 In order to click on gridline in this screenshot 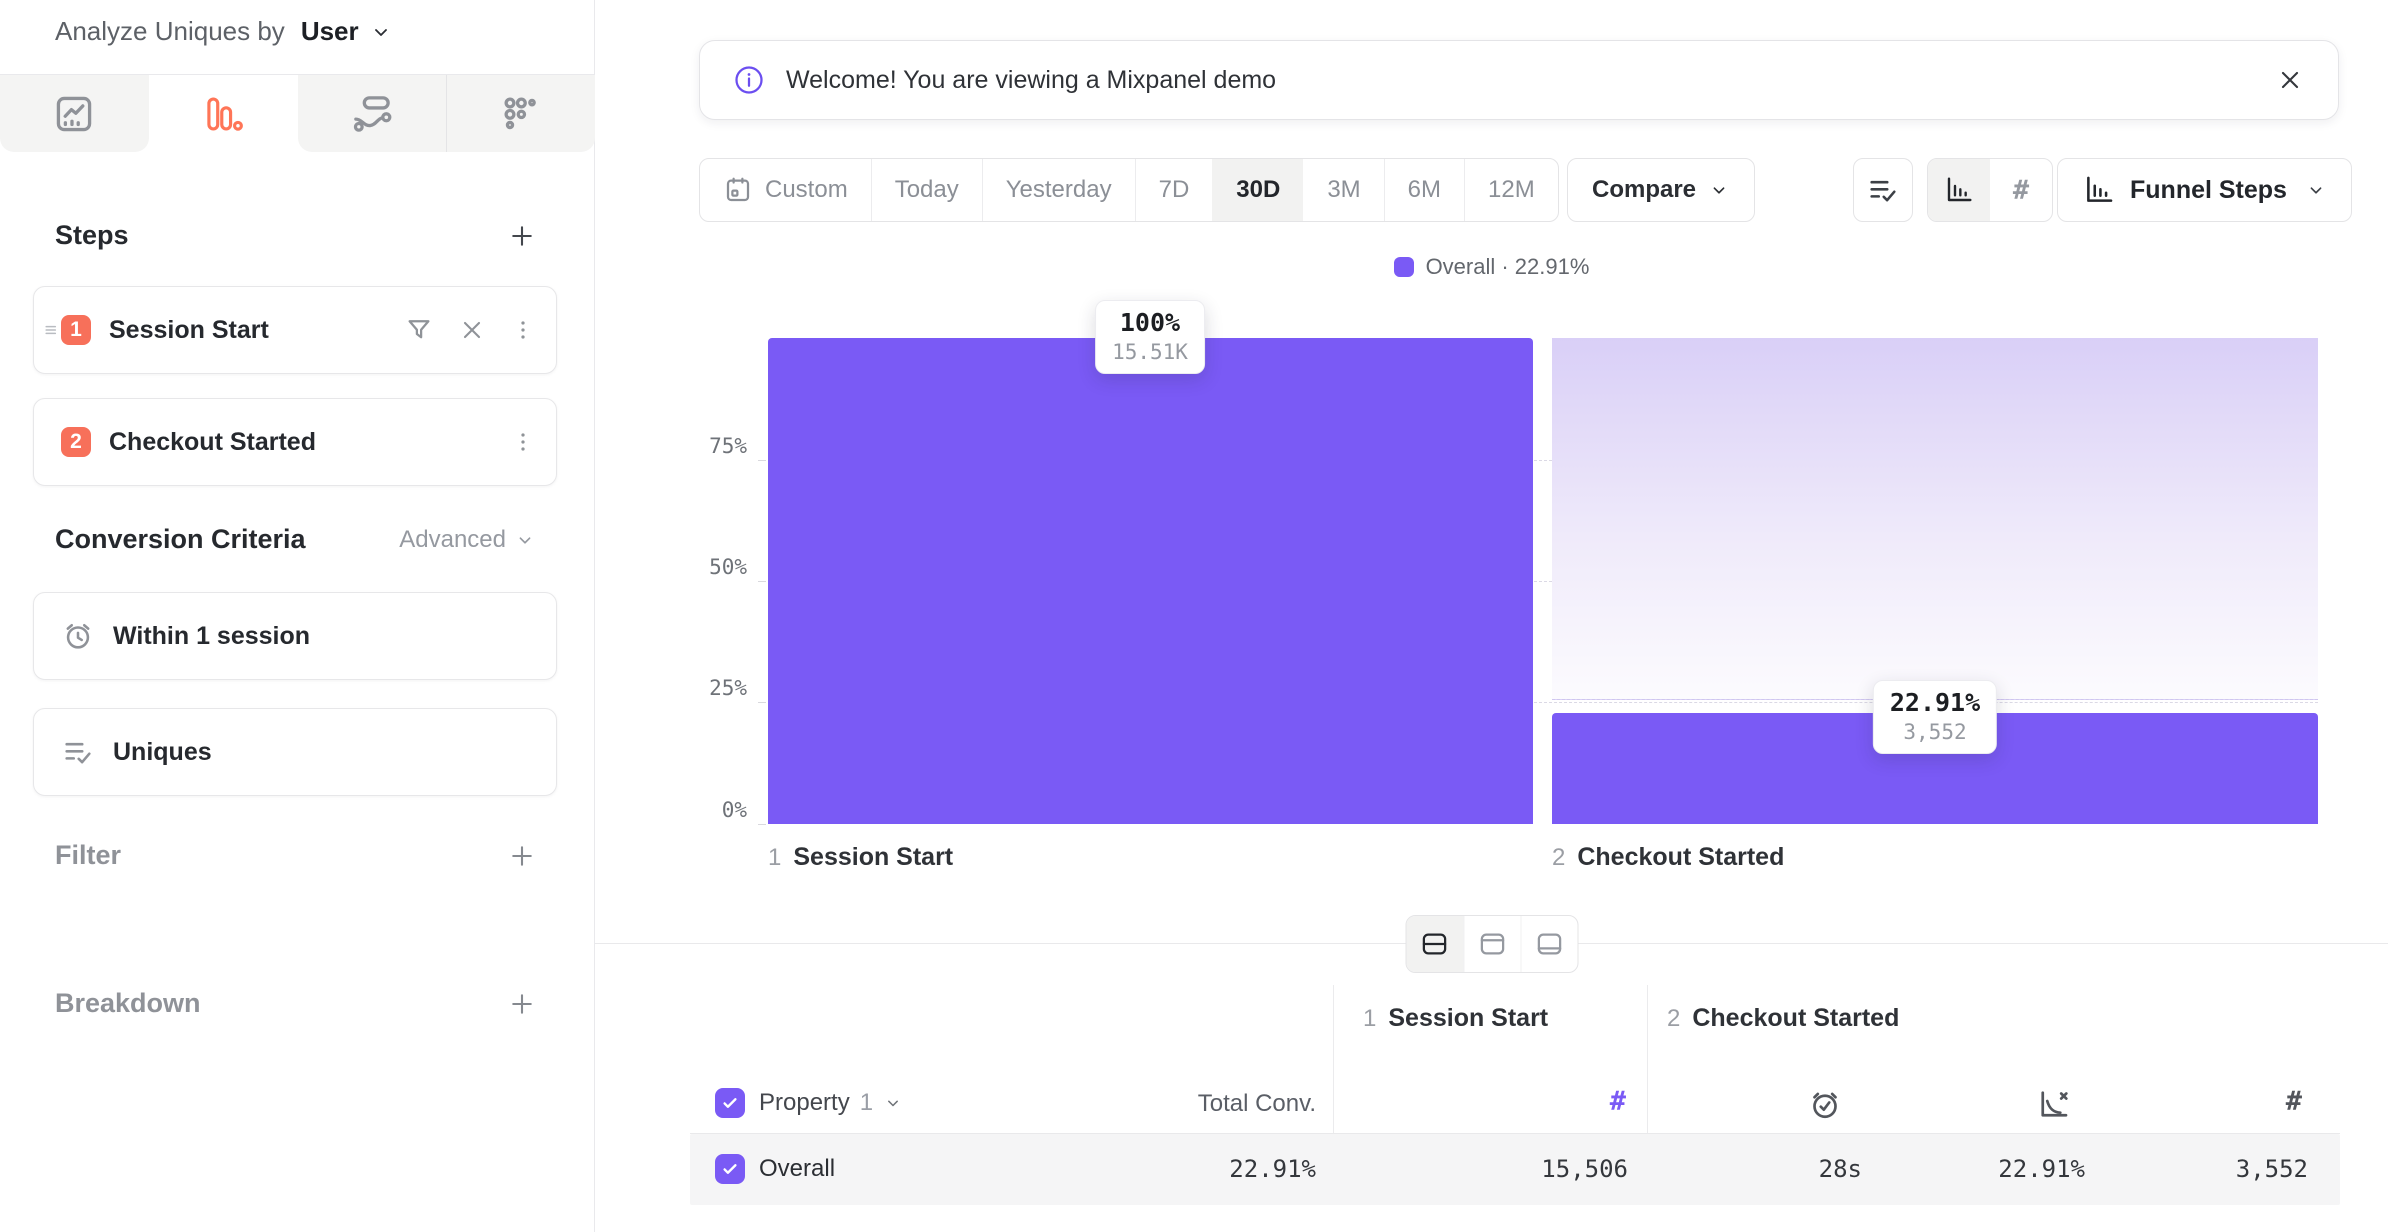, I will do `click(1543, 581)`.